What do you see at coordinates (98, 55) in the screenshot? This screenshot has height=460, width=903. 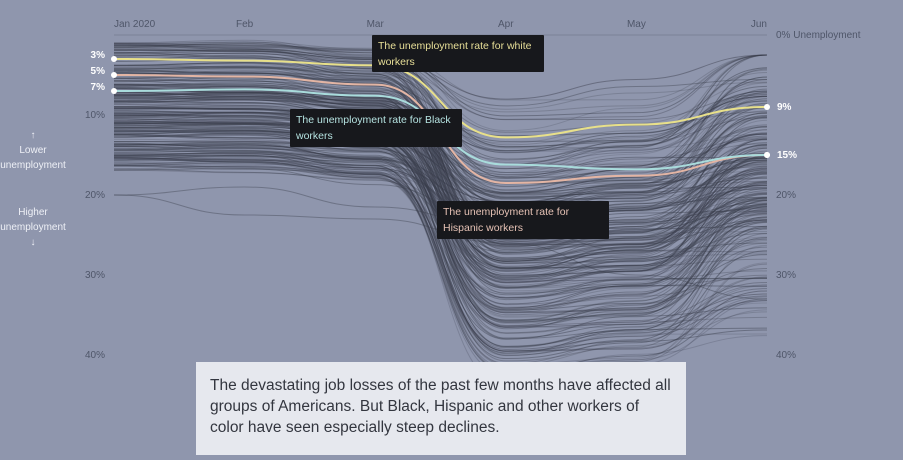 I see `start-value-label: 3%` at bounding box center [98, 55].